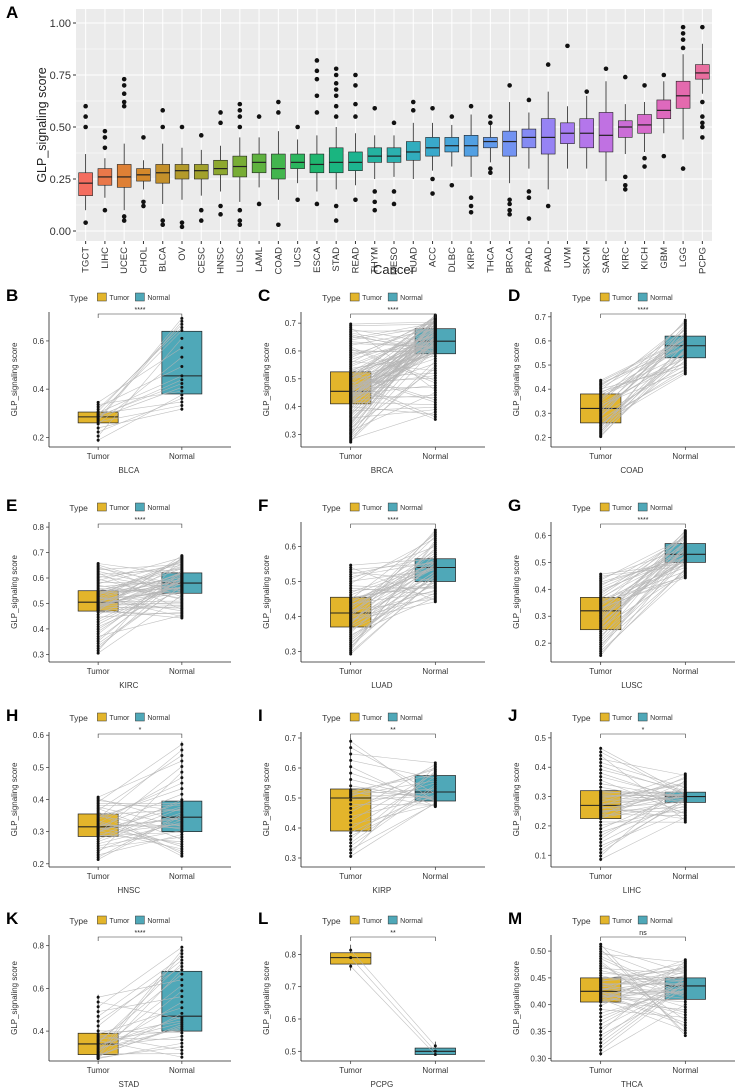  Describe the element at coordinates (14, 998) in the screenshot. I see `y-axis-title: GLP_signaling score` at that location.